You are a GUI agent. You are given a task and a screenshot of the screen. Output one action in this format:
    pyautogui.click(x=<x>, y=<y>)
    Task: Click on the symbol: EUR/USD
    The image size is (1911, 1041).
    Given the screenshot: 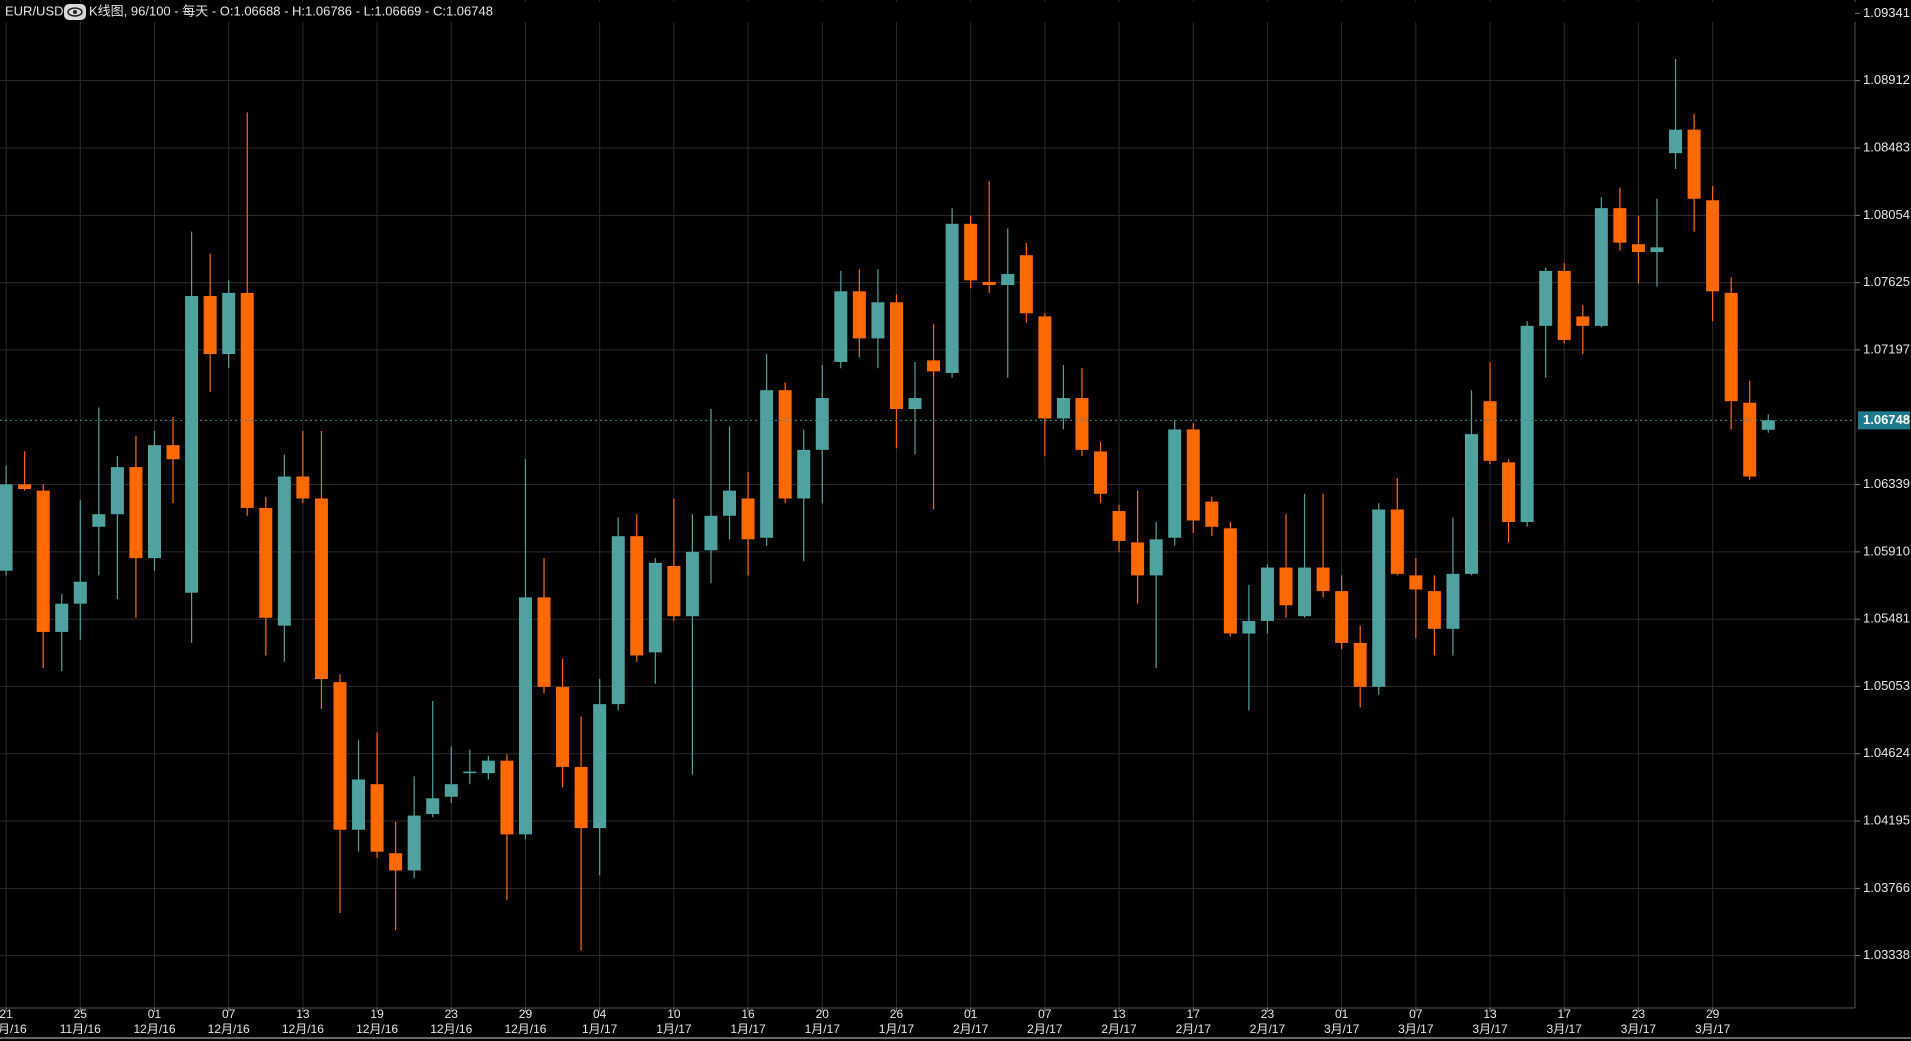 What is the action you would take?
    pyautogui.click(x=34, y=10)
    